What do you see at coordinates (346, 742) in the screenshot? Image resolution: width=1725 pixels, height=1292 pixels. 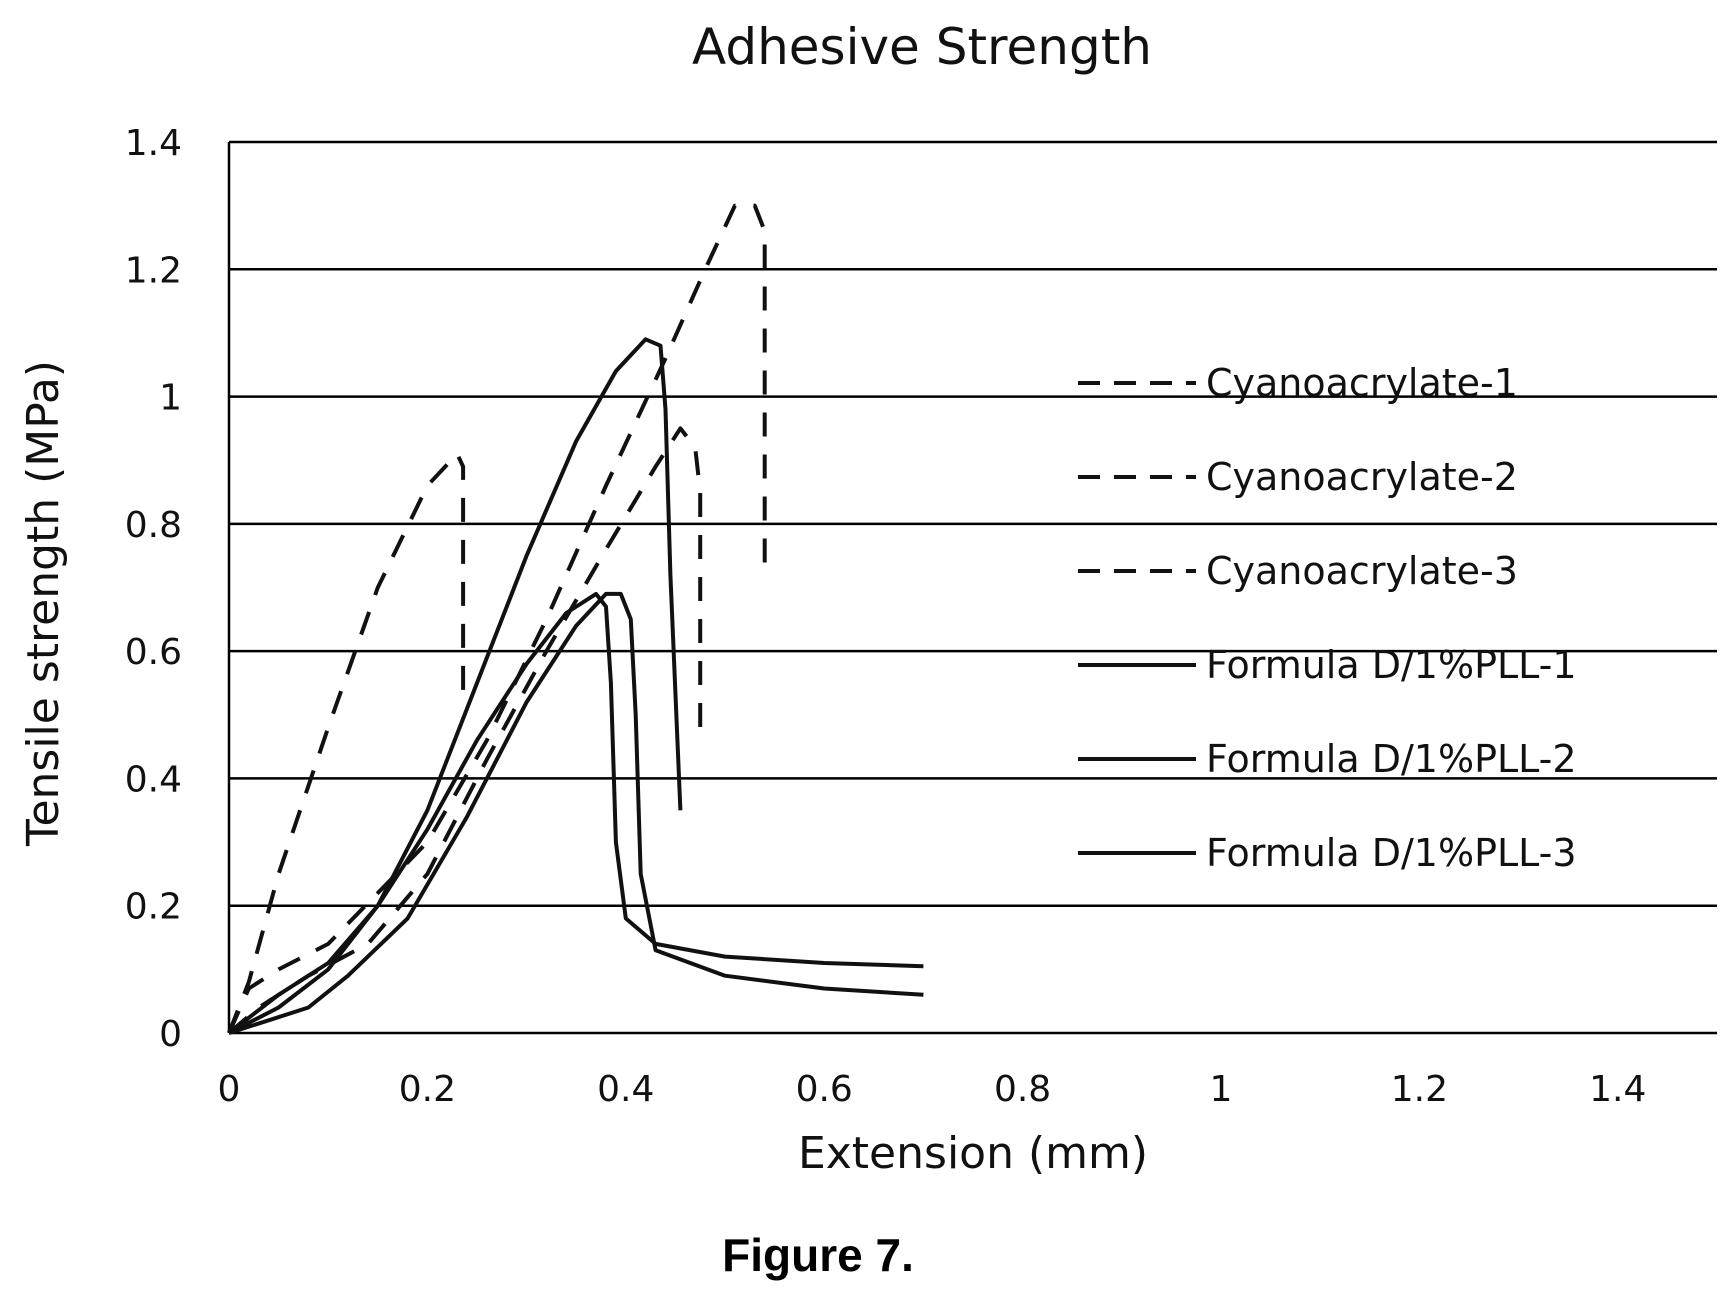 I see `series-2-line` at bounding box center [346, 742].